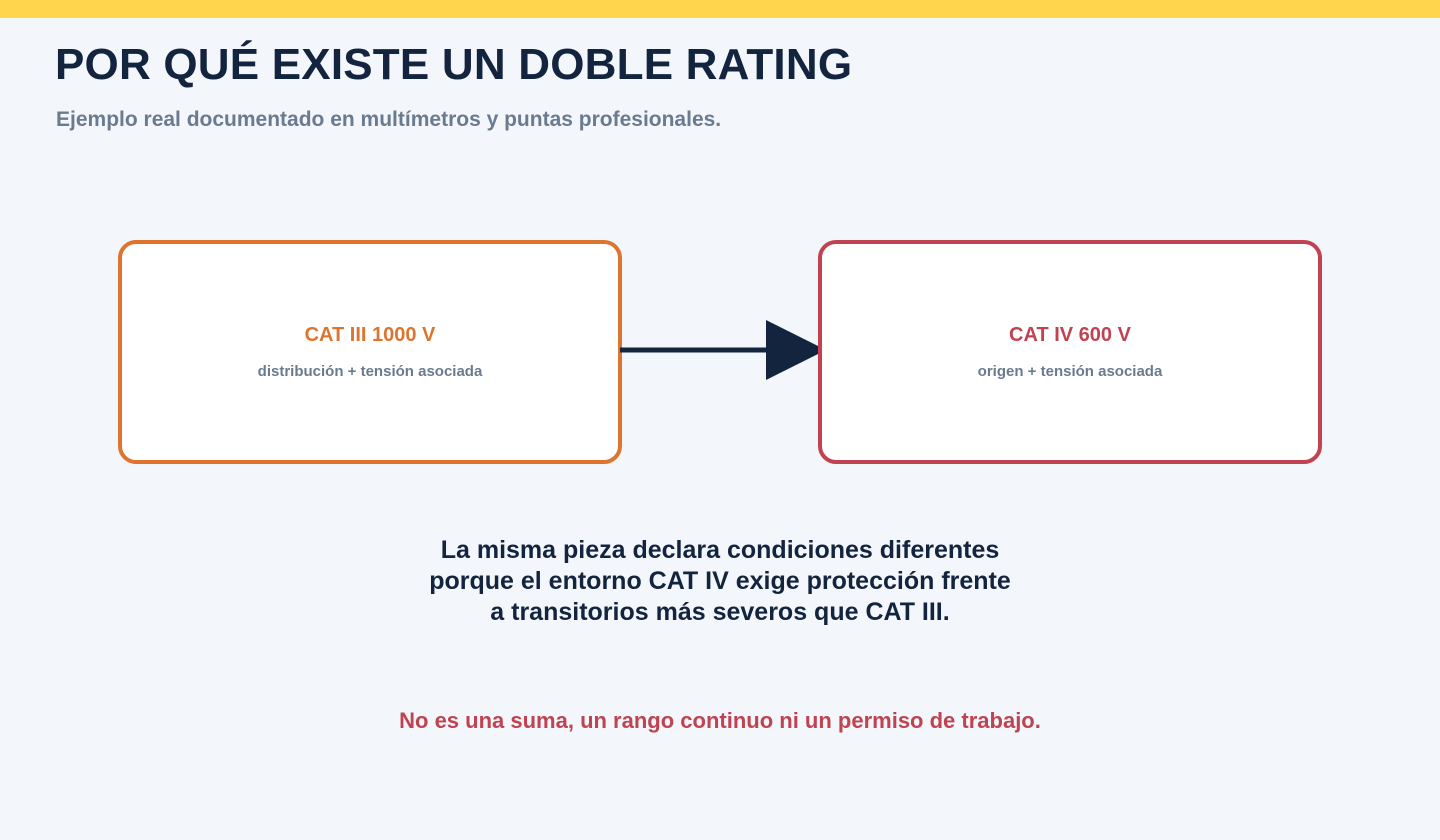 Image resolution: width=1440 pixels, height=840 pixels. What do you see at coordinates (1070, 352) in the screenshot?
I see `cat-iv-box: CAT IV 600 V origen + tensión asociada` at bounding box center [1070, 352].